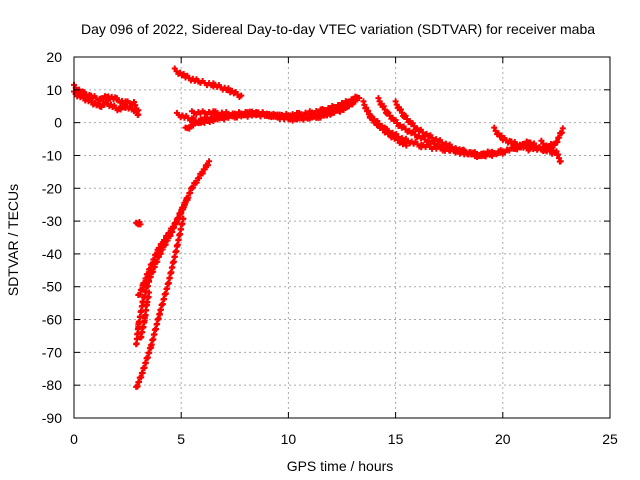 The width and height of the screenshot is (640, 480). I want to click on x-tick-label: 25, so click(610, 439).